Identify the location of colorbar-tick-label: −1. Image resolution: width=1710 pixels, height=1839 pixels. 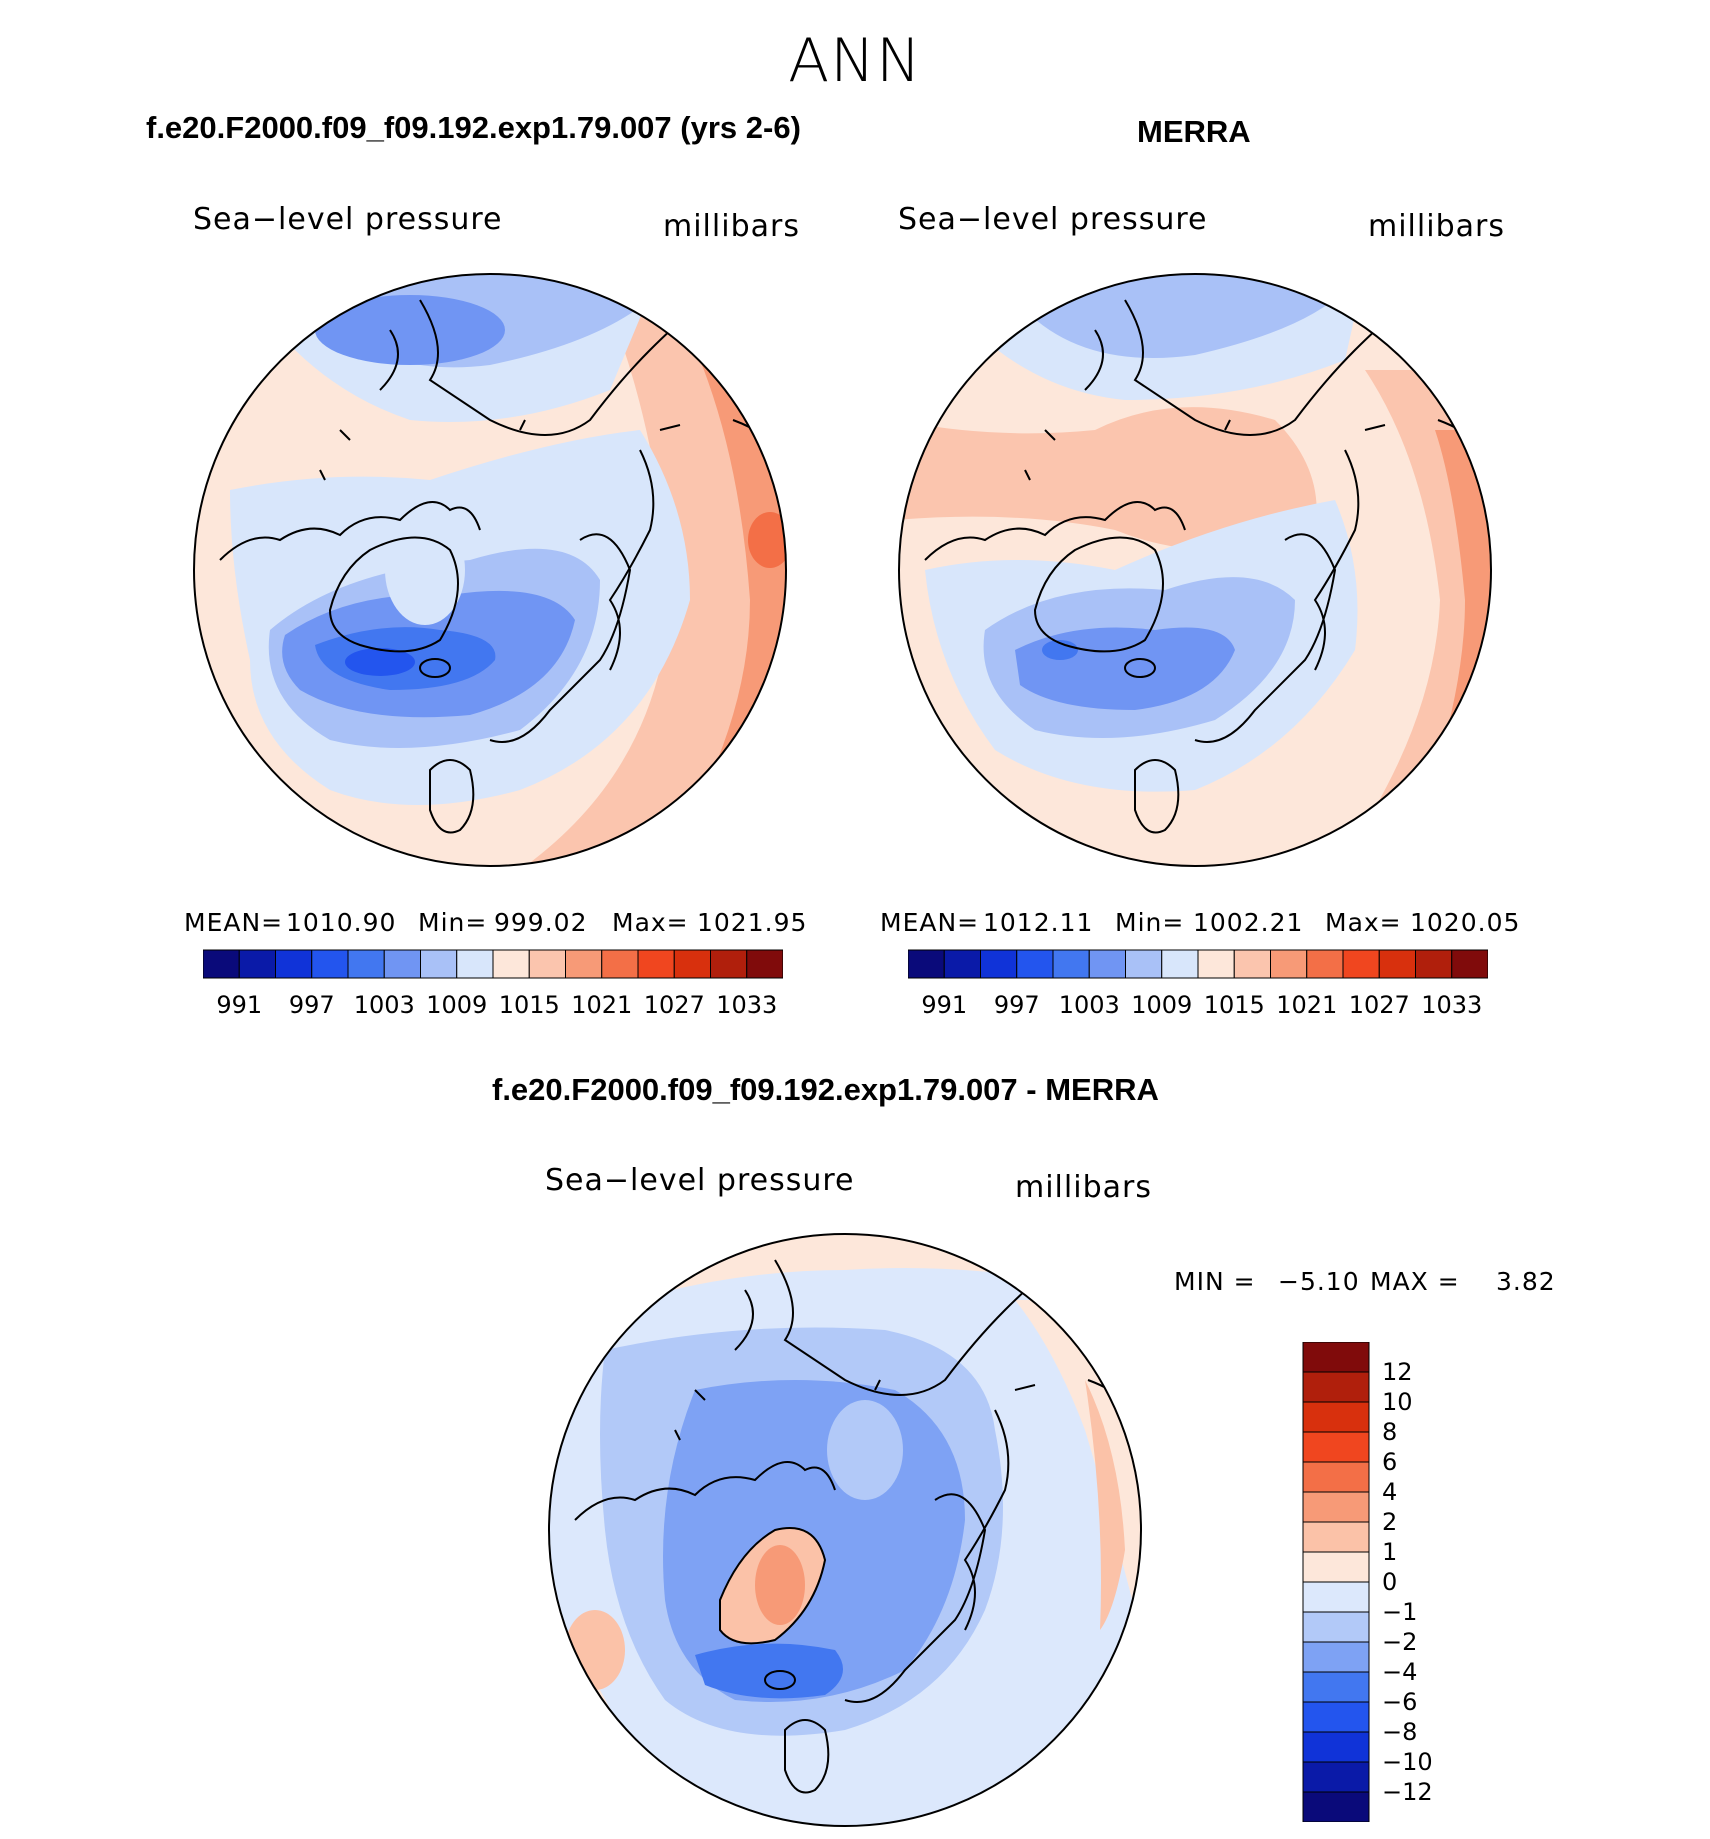
(1400, 1612).